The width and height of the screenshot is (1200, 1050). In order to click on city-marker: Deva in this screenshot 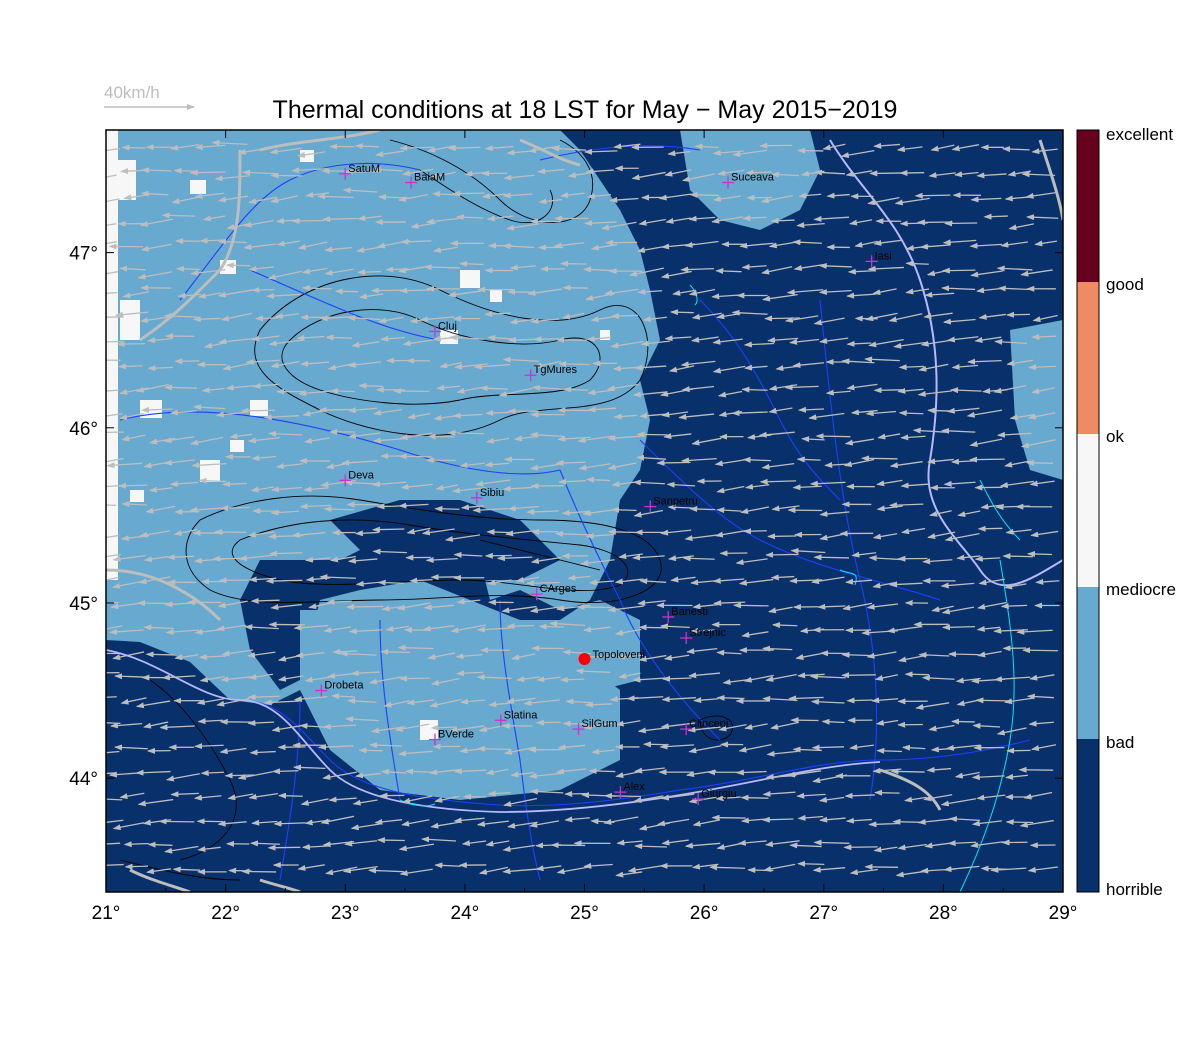, I will do `click(357, 478)`.